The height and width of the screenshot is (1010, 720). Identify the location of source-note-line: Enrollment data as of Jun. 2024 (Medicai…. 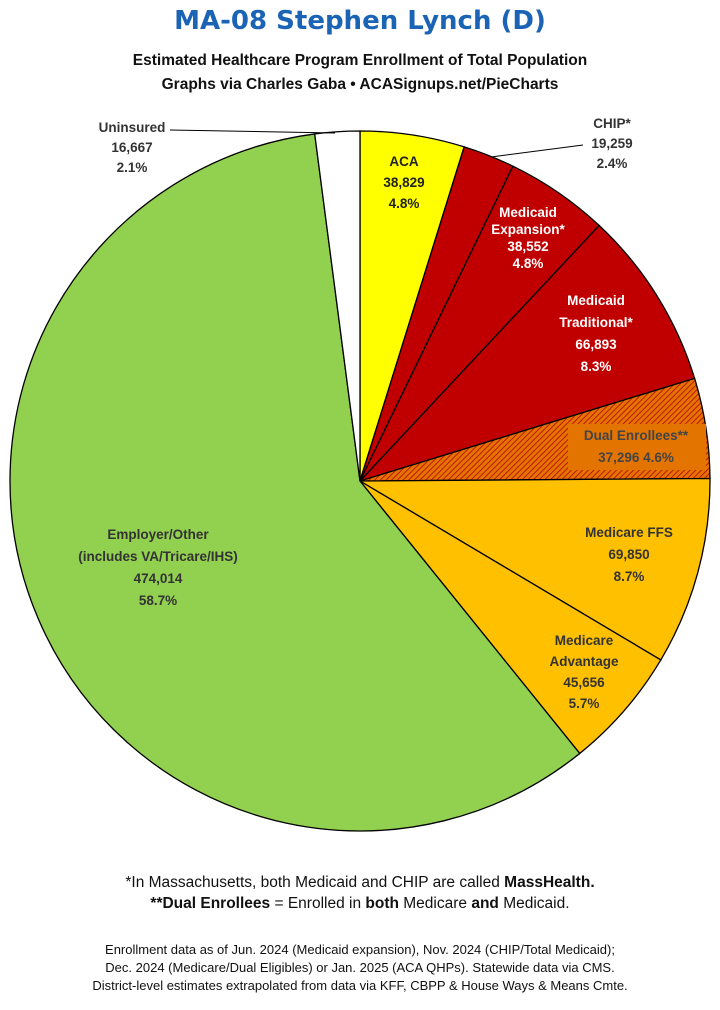
(360, 949).